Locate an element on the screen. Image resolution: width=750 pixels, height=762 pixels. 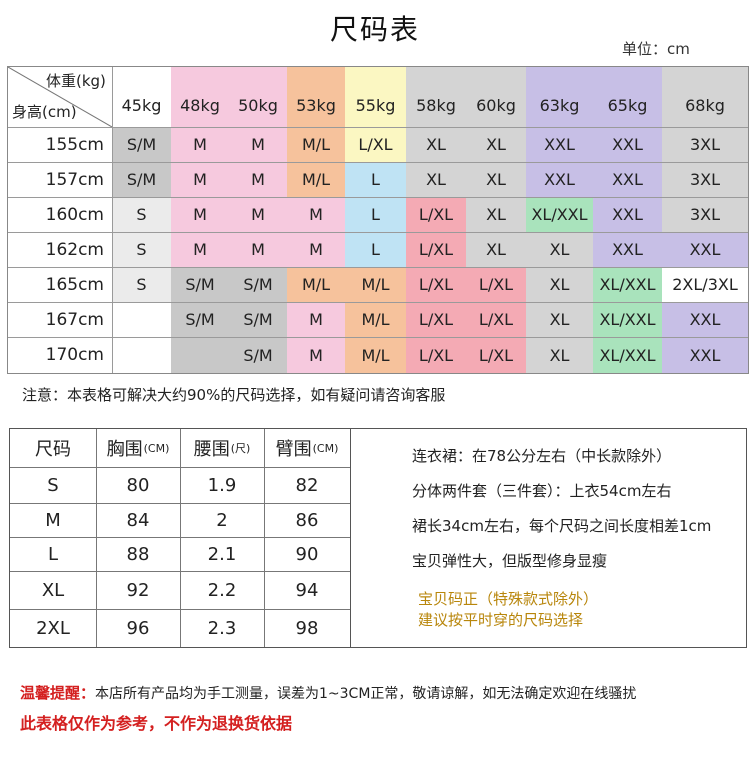
measure-cell: 2.1 is located at coordinates (222, 554).